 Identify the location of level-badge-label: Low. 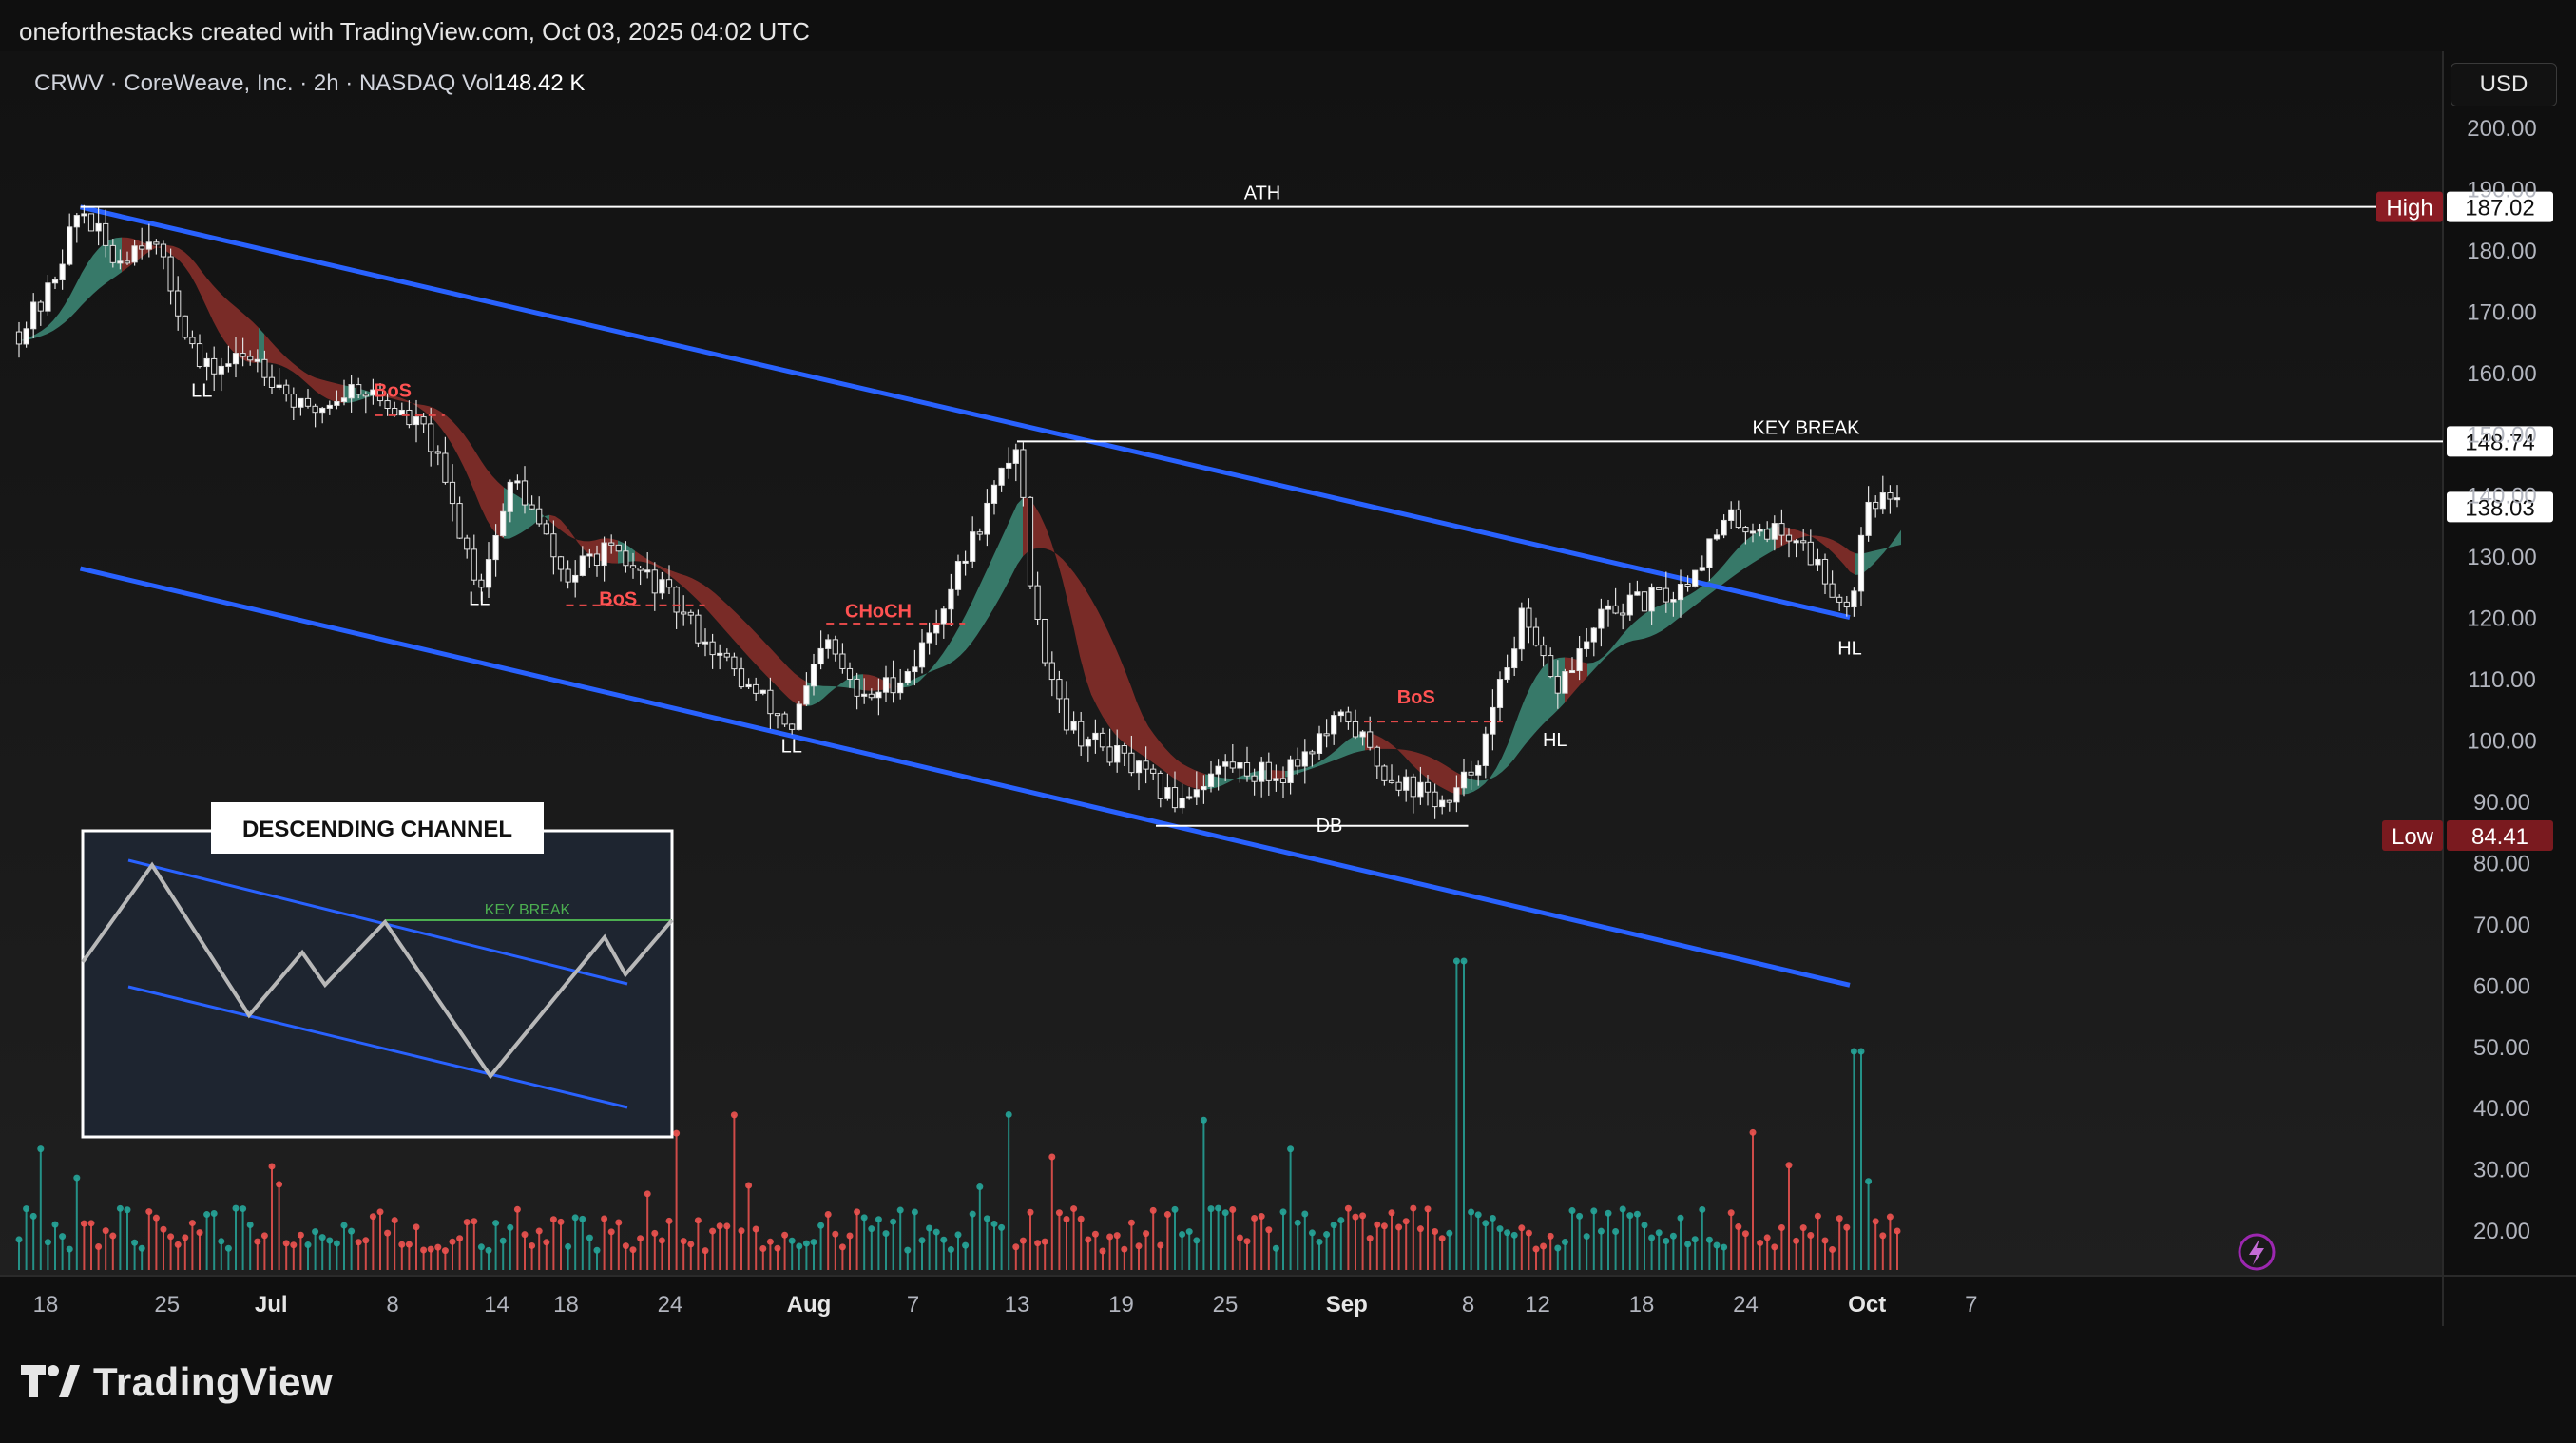
(2413, 837).